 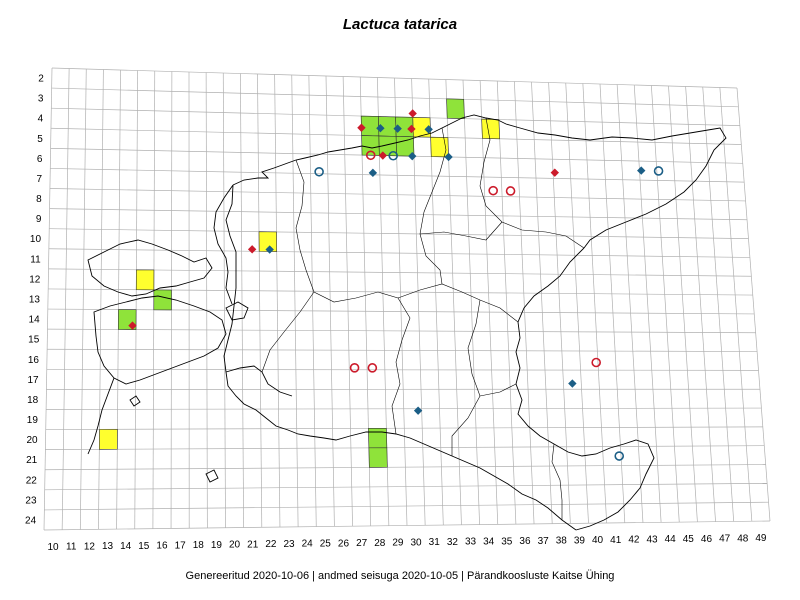 What do you see at coordinates (199, 545) in the screenshot?
I see `column-tick-label: 18` at bounding box center [199, 545].